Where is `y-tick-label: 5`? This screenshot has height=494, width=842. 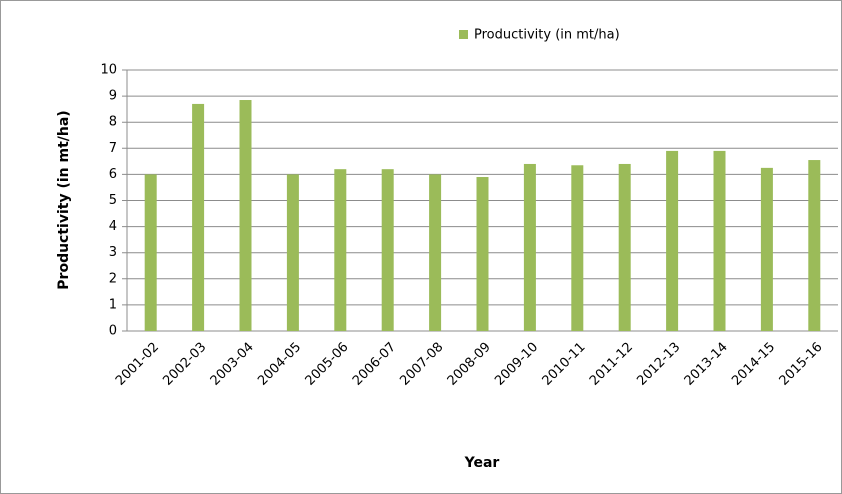
y-tick-label: 5 is located at coordinates (113, 200).